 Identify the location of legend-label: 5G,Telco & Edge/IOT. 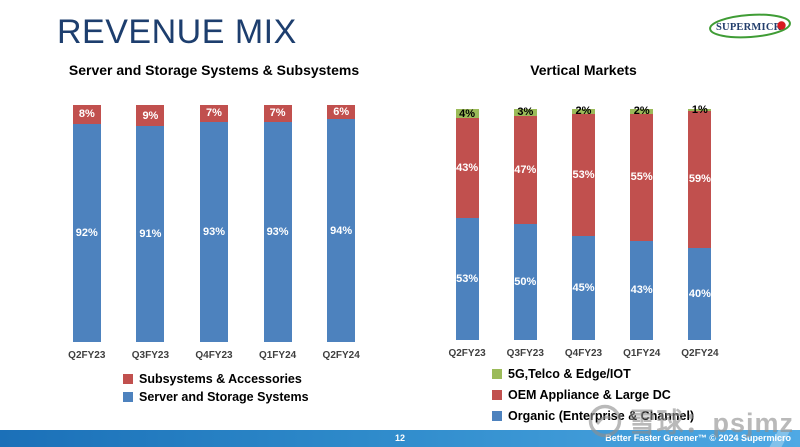
(569, 374).